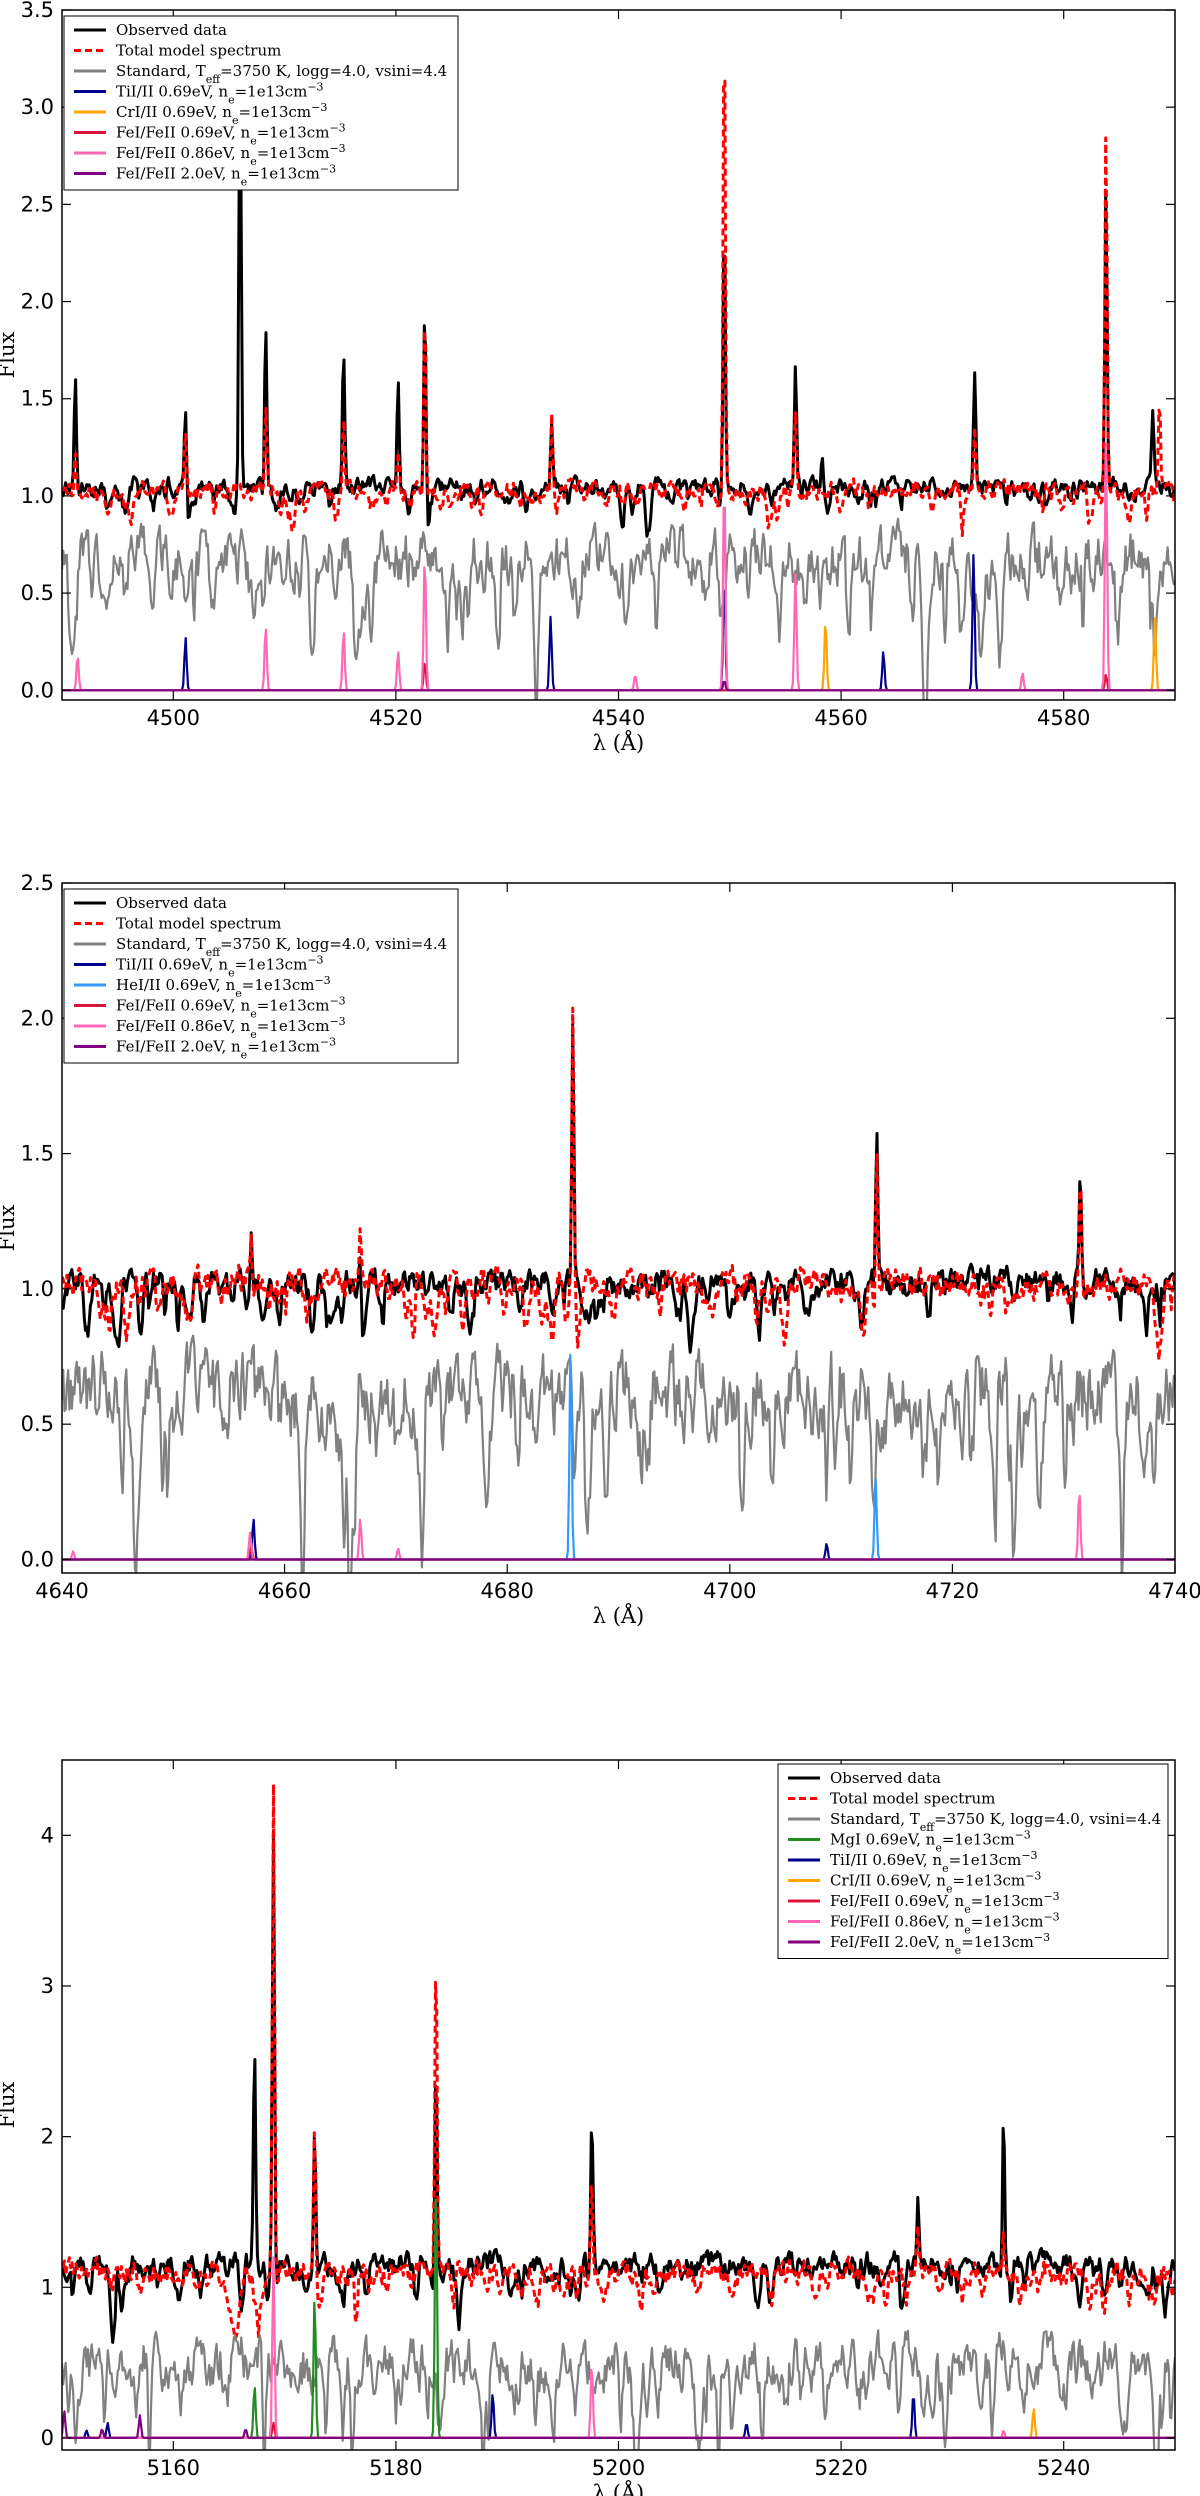 The height and width of the screenshot is (2496, 1200). What do you see at coordinates (618, 2468) in the screenshot?
I see `x-tick-label: 5200` at bounding box center [618, 2468].